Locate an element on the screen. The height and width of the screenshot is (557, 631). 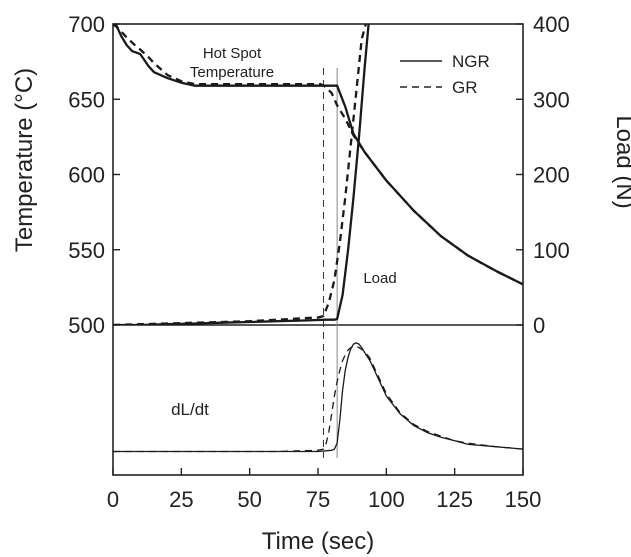
dl-dt-ngr-line is located at coordinates (318, 397).